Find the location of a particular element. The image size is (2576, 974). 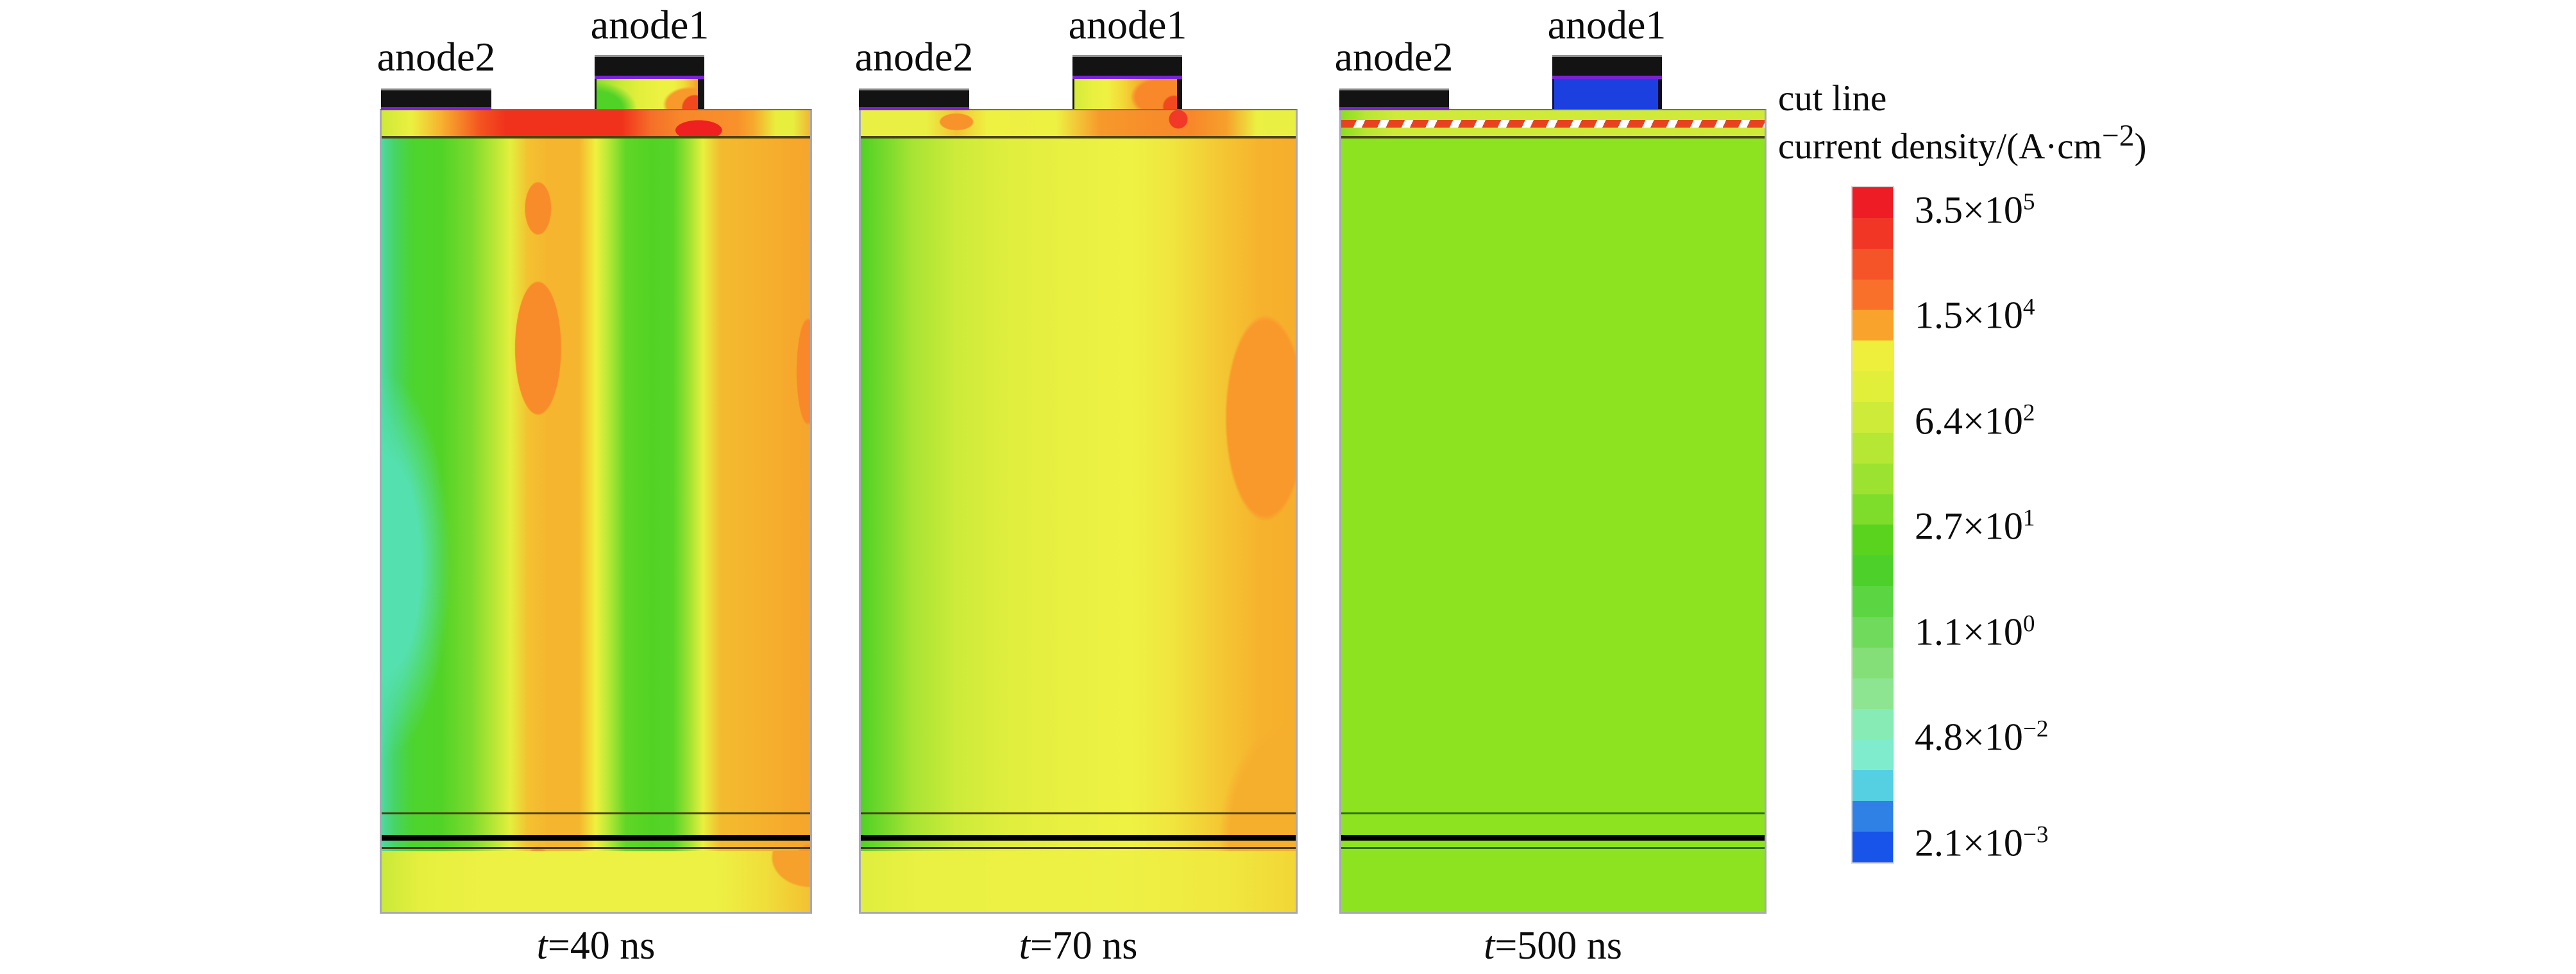

time-caption: t=40 ns is located at coordinates (596, 946).